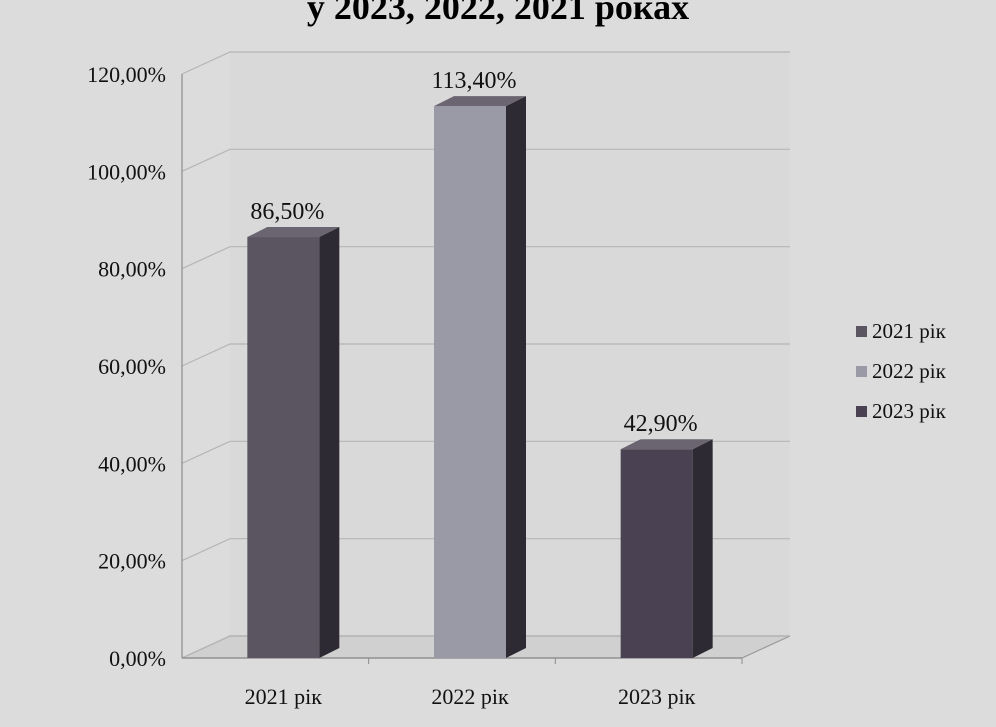  What do you see at coordinates (284, 696) in the screenshot?
I see `x-tick-label: 2021 рік` at bounding box center [284, 696].